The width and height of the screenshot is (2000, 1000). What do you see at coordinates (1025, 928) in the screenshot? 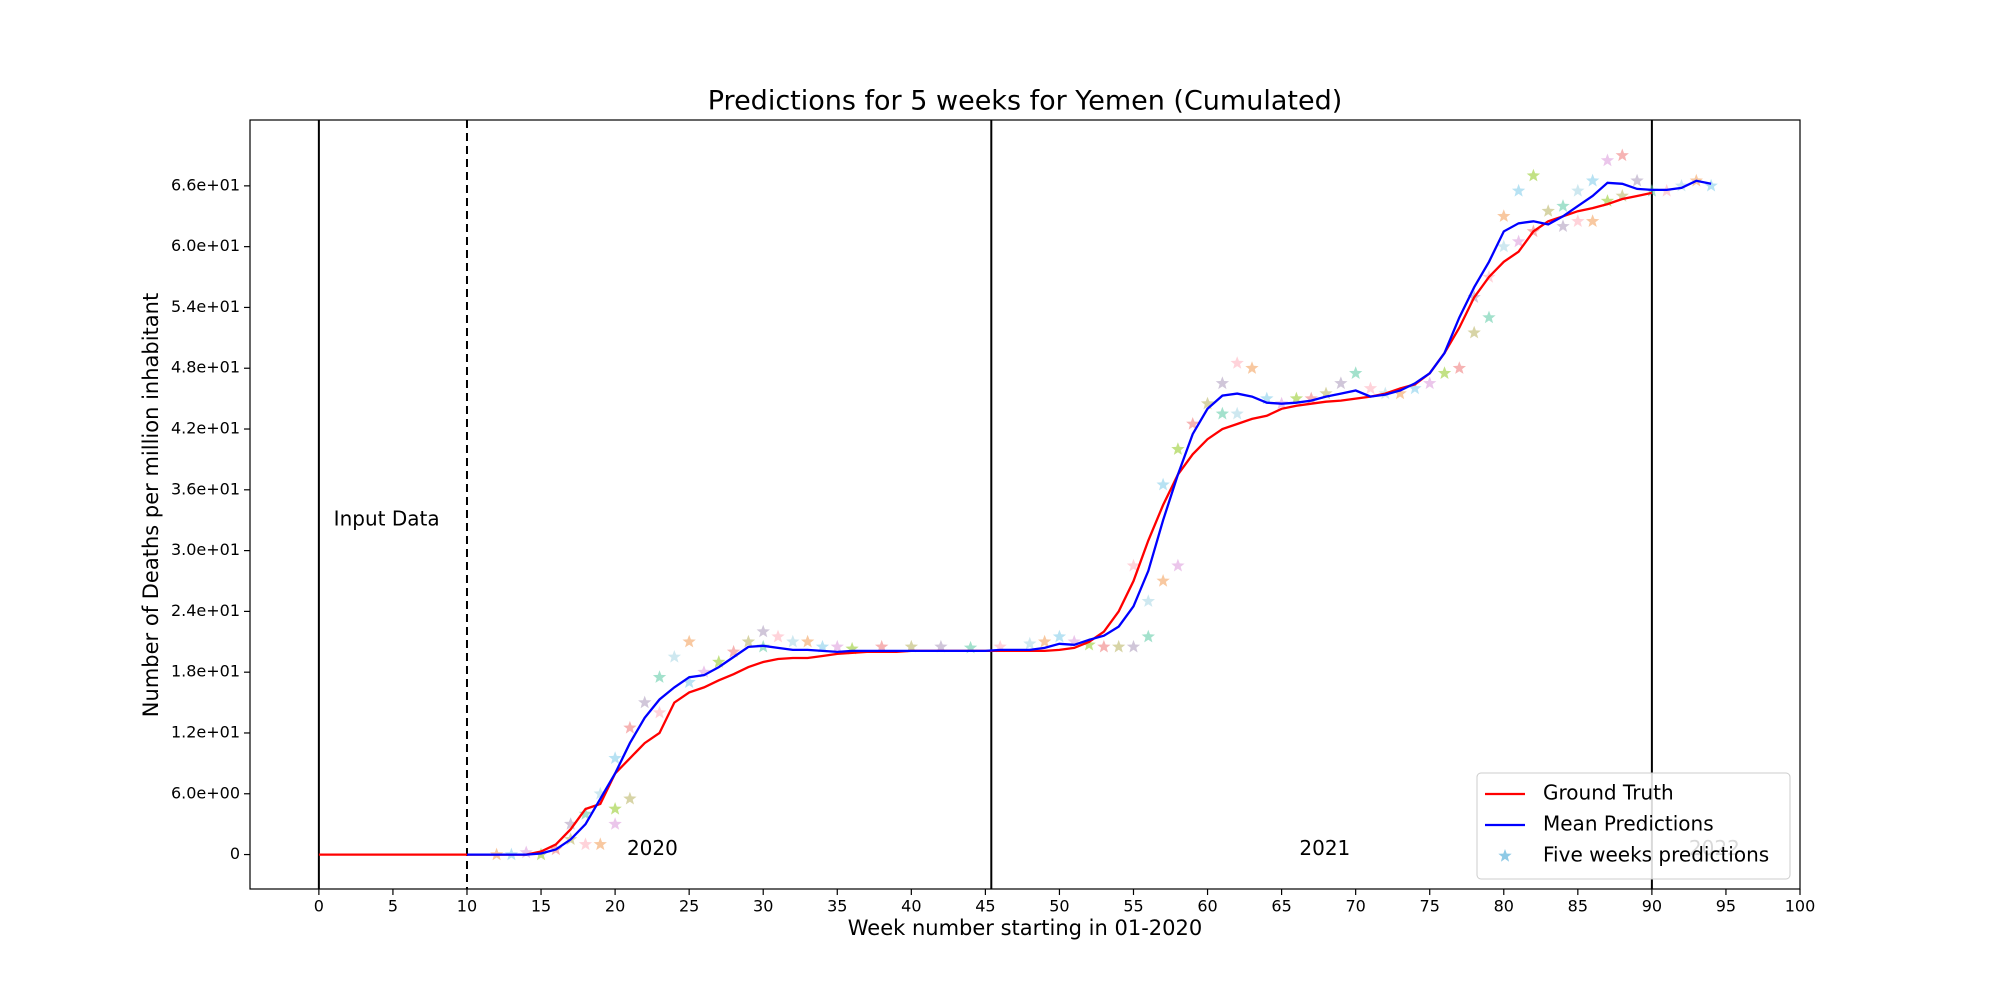
I see `x-axis-label: Week number starting in 01-2020` at bounding box center [1025, 928].